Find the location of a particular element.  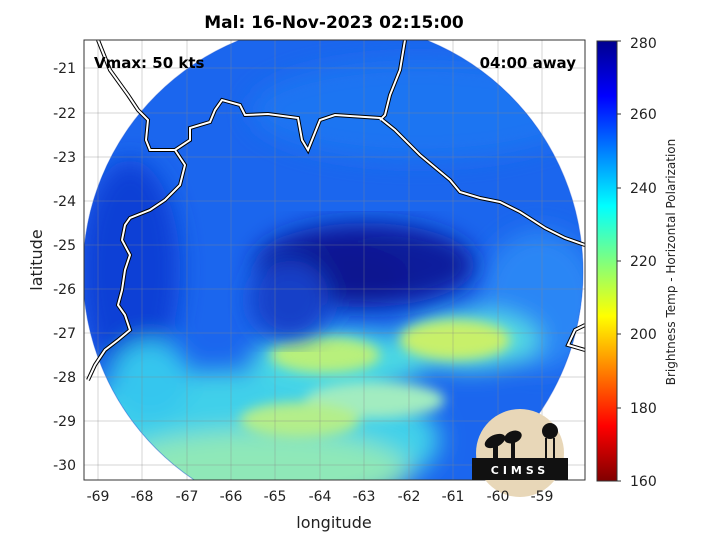

colorbar-tick-label: 220 is located at coordinates (643, 262).